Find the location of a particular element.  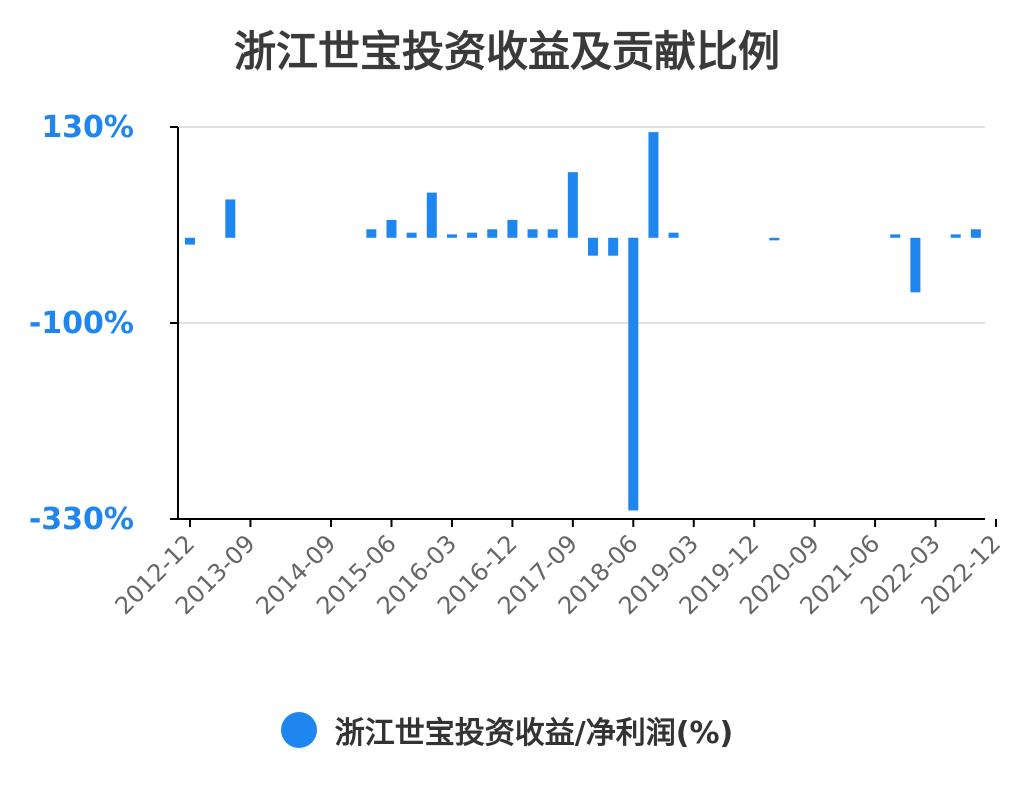

legend: 浙江世宝投资收益/净利润(%) is located at coordinates (507, 730).